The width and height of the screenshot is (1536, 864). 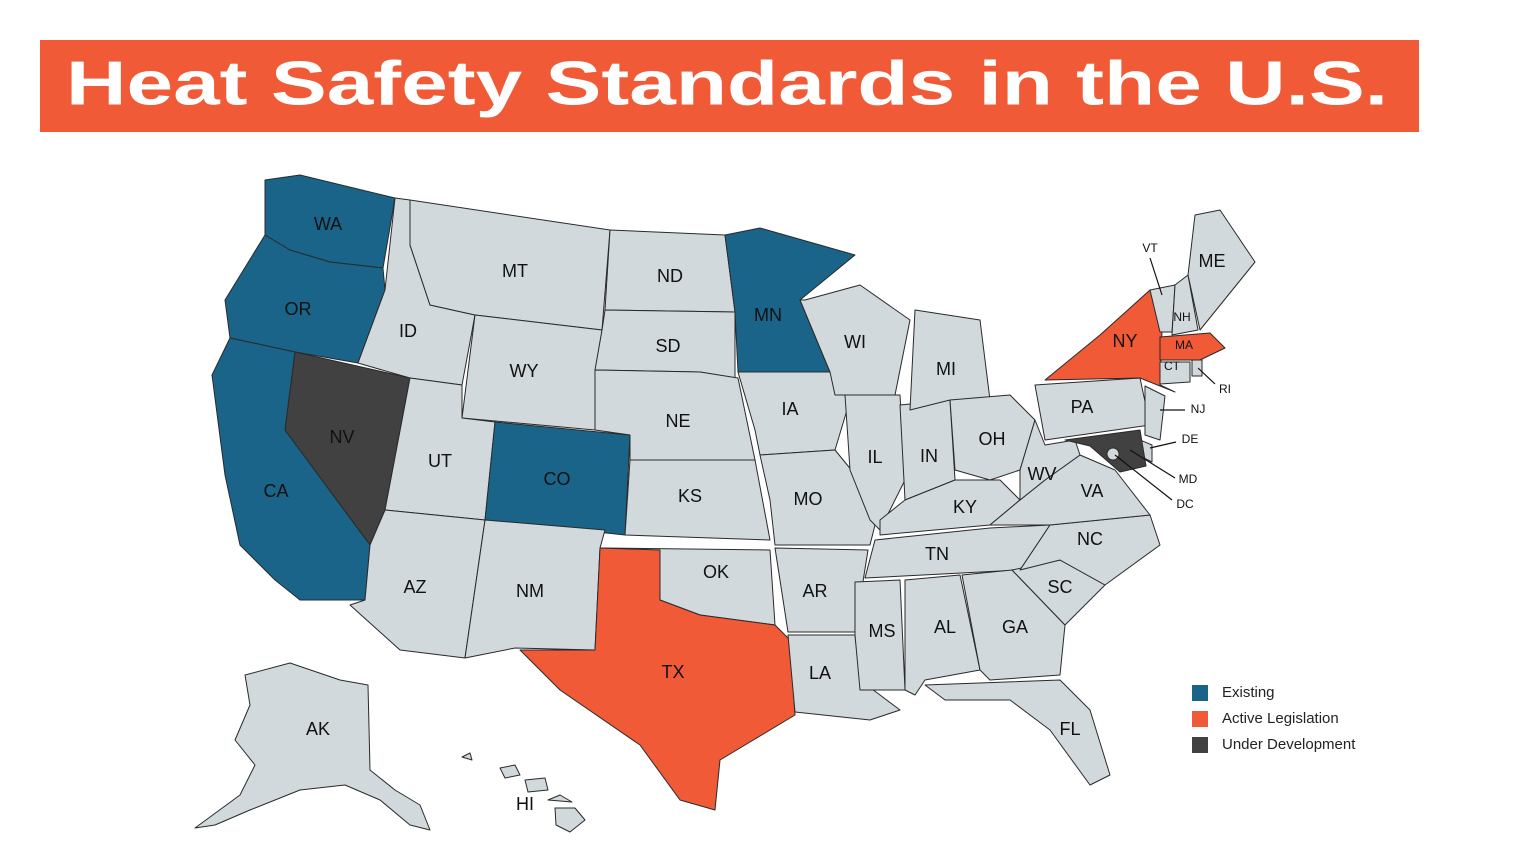 What do you see at coordinates (1124, 341) in the screenshot?
I see `state-label: NY` at bounding box center [1124, 341].